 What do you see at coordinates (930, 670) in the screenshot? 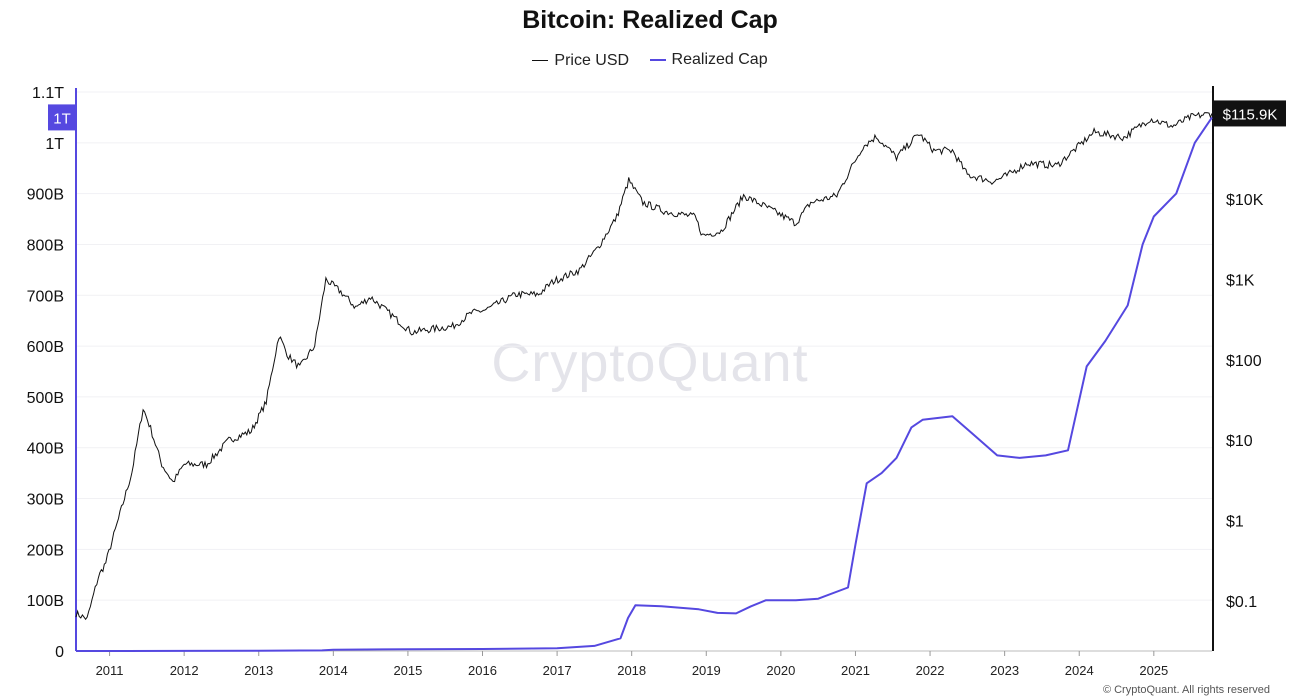
I see `x-tick-label: 2022` at bounding box center [930, 670].